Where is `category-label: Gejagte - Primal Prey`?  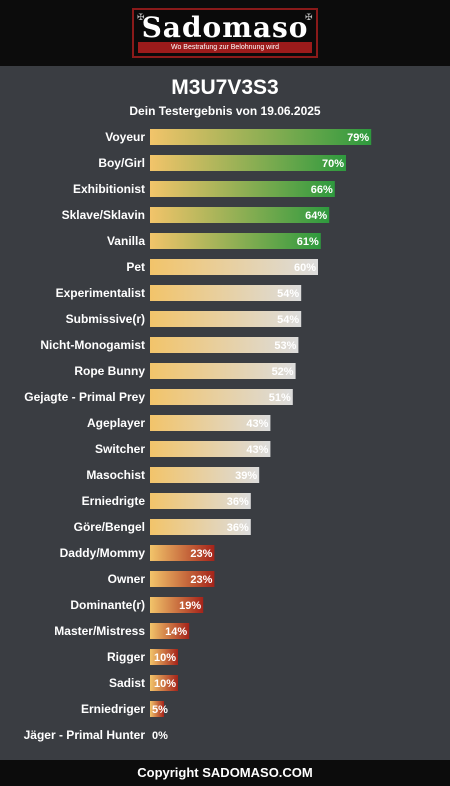 category-label: Gejagte - Primal Prey is located at coordinates (84, 397).